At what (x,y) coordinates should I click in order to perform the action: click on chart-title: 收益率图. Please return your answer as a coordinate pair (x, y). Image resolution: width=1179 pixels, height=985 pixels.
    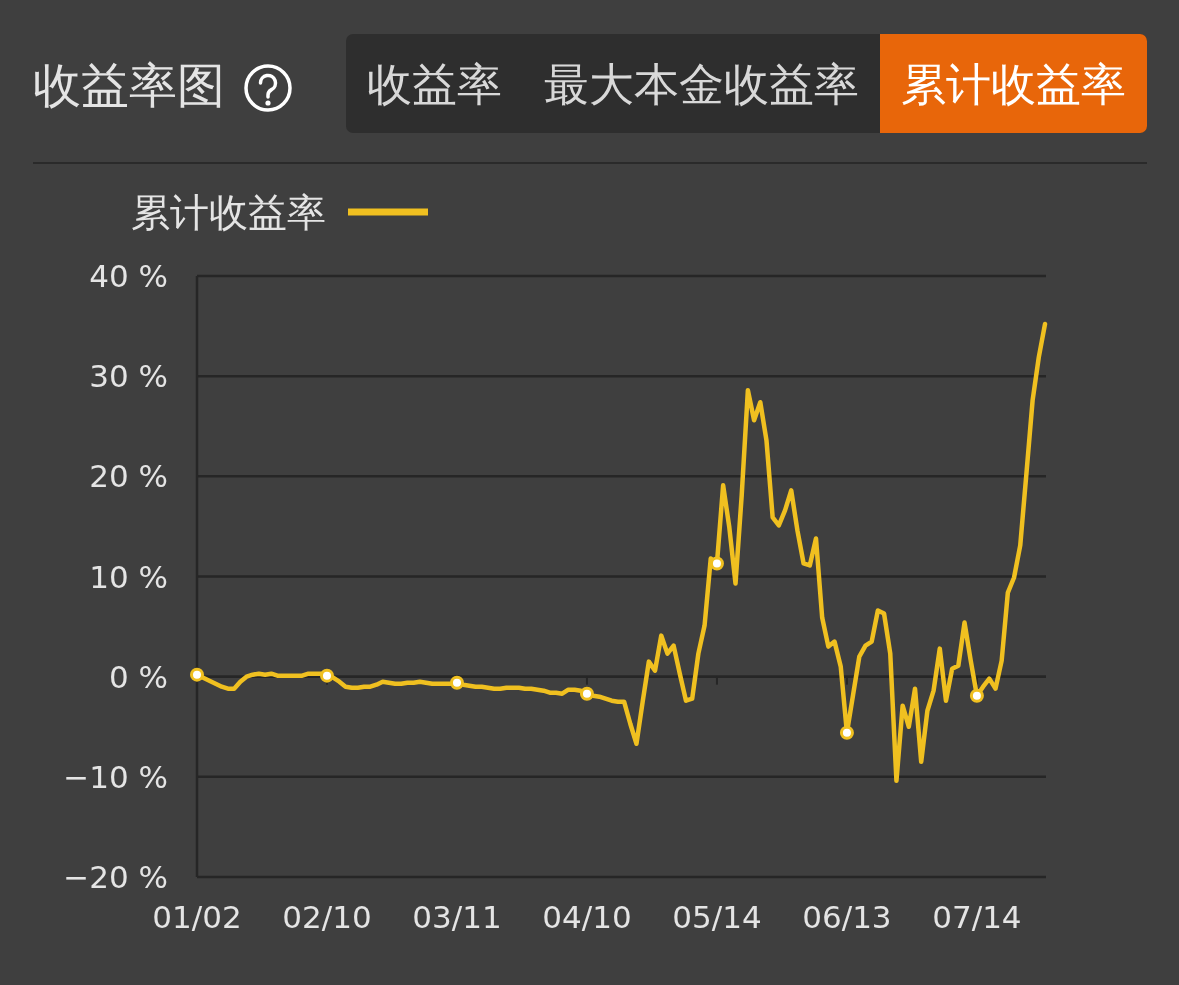
    Looking at the image, I should click on (129, 85).